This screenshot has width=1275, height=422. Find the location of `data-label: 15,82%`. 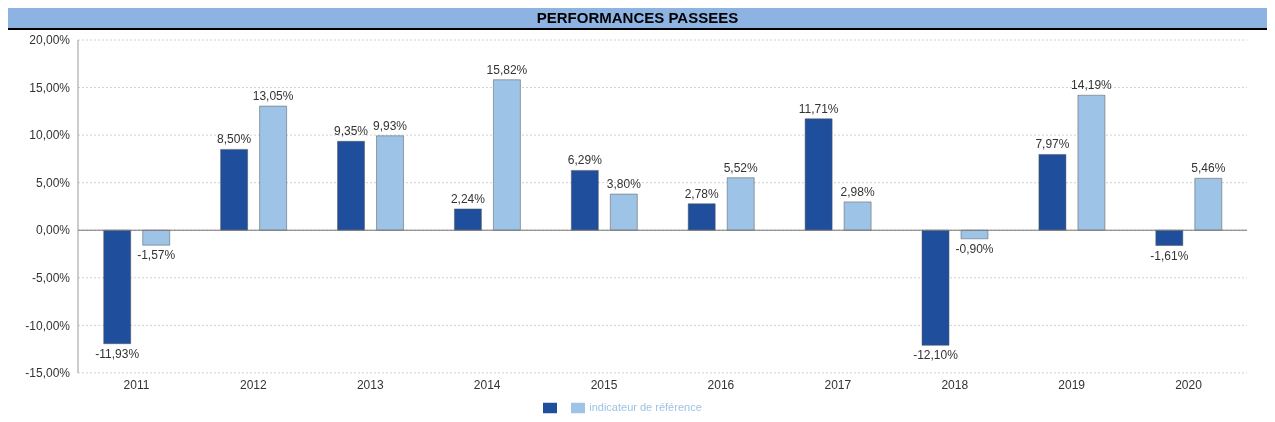

data-label: 15,82% is located at coordinates (507, 69).